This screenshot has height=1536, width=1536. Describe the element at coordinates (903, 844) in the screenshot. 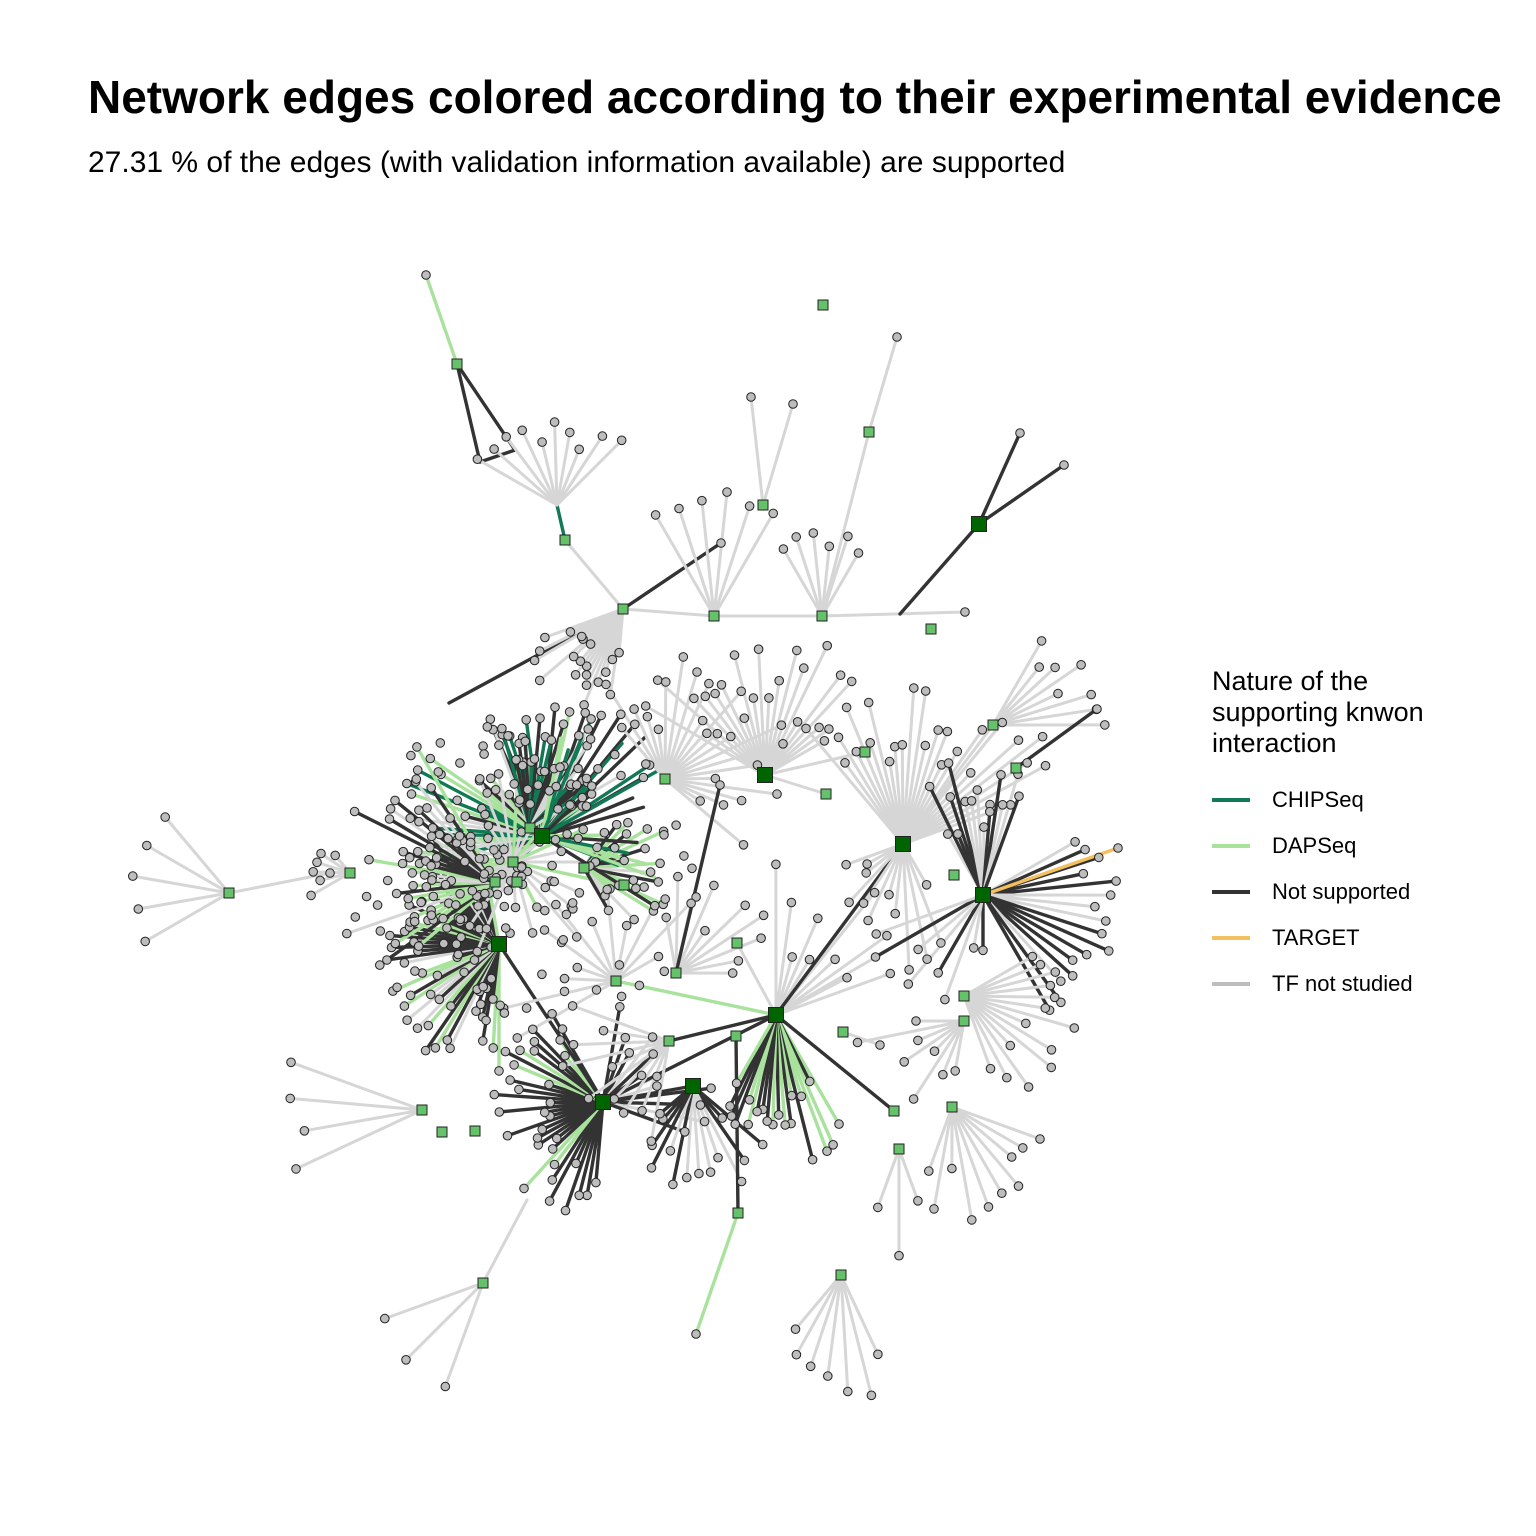

I see `hub-tf-node` at that location.